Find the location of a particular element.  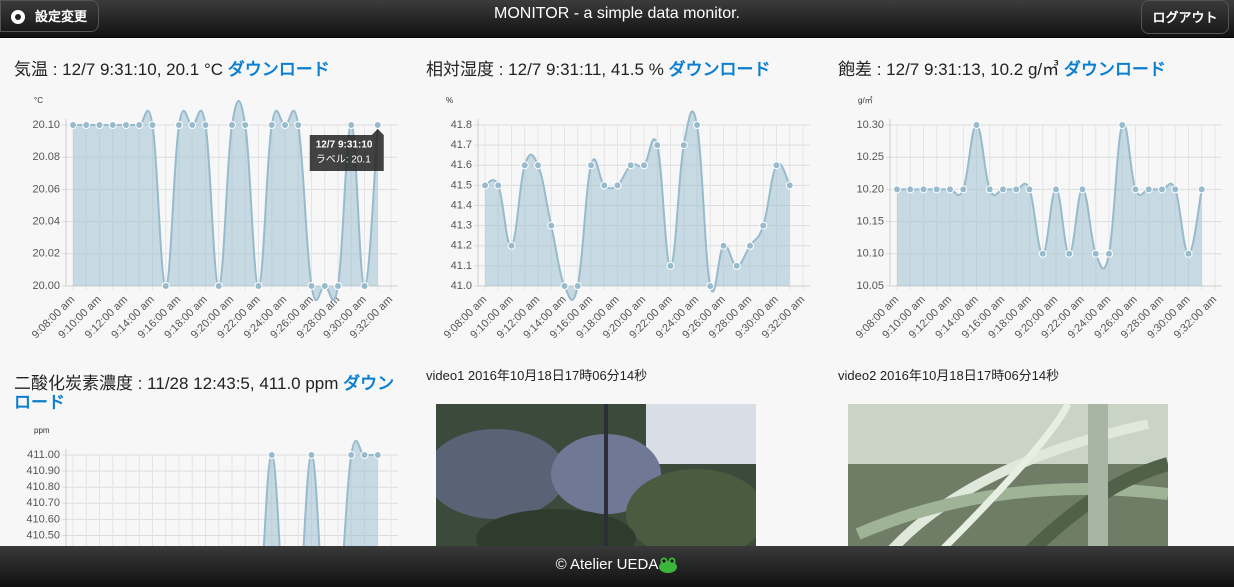

y-tick-label: 20.06 is located at coordinates (46, 189).